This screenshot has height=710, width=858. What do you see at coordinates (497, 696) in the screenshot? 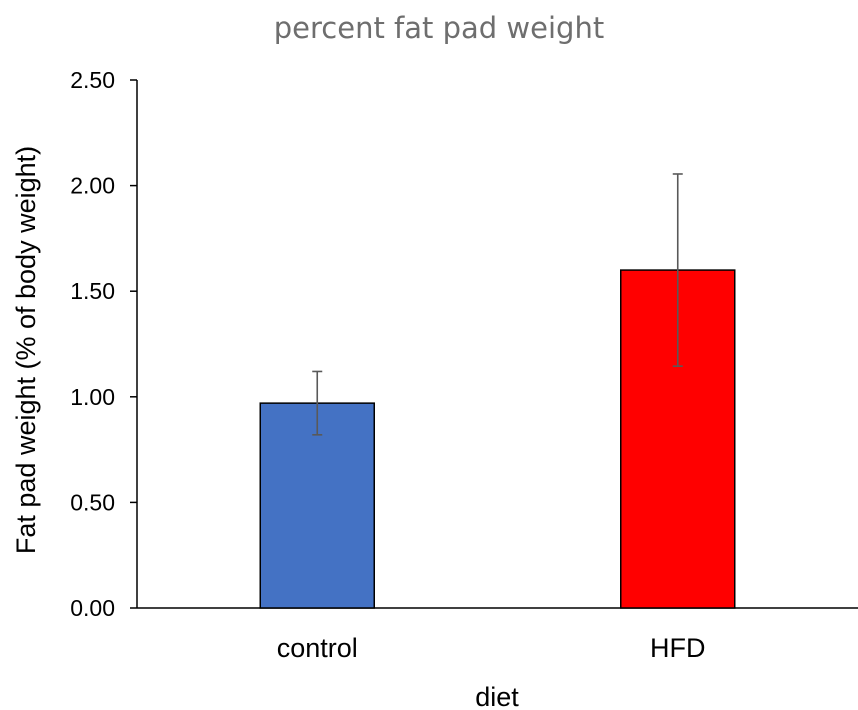
I see `x-axis-title: diet` at bounding box center [497, 696].